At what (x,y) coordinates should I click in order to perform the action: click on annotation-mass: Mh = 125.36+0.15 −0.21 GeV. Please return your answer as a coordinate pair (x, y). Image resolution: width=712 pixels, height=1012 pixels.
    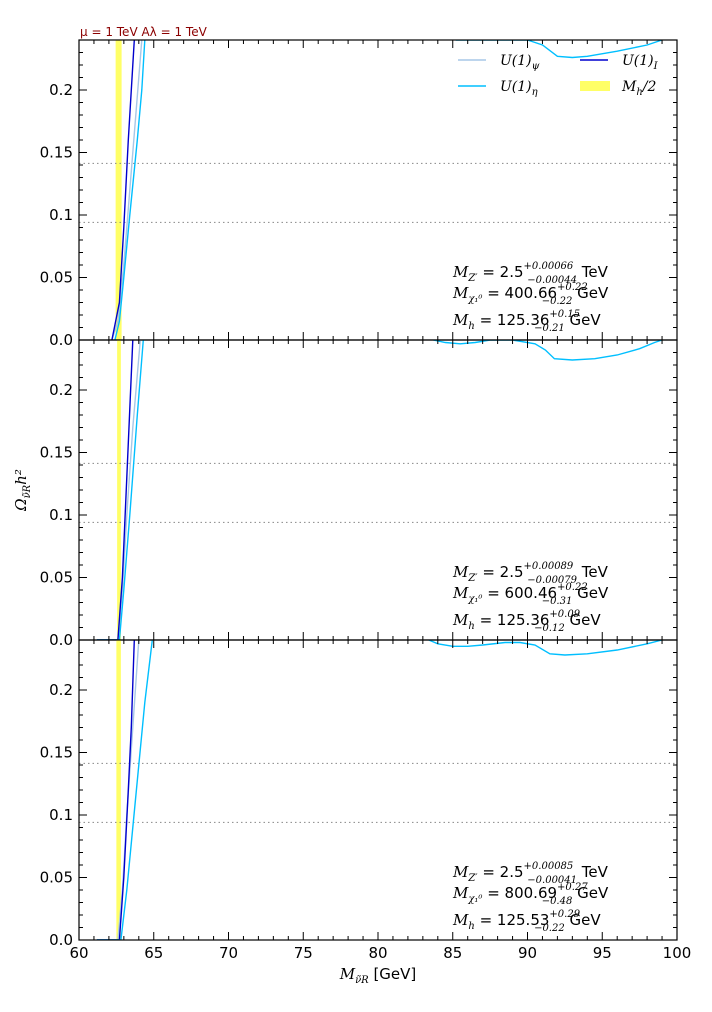
    Looking at the image, I should click on (526, 321).